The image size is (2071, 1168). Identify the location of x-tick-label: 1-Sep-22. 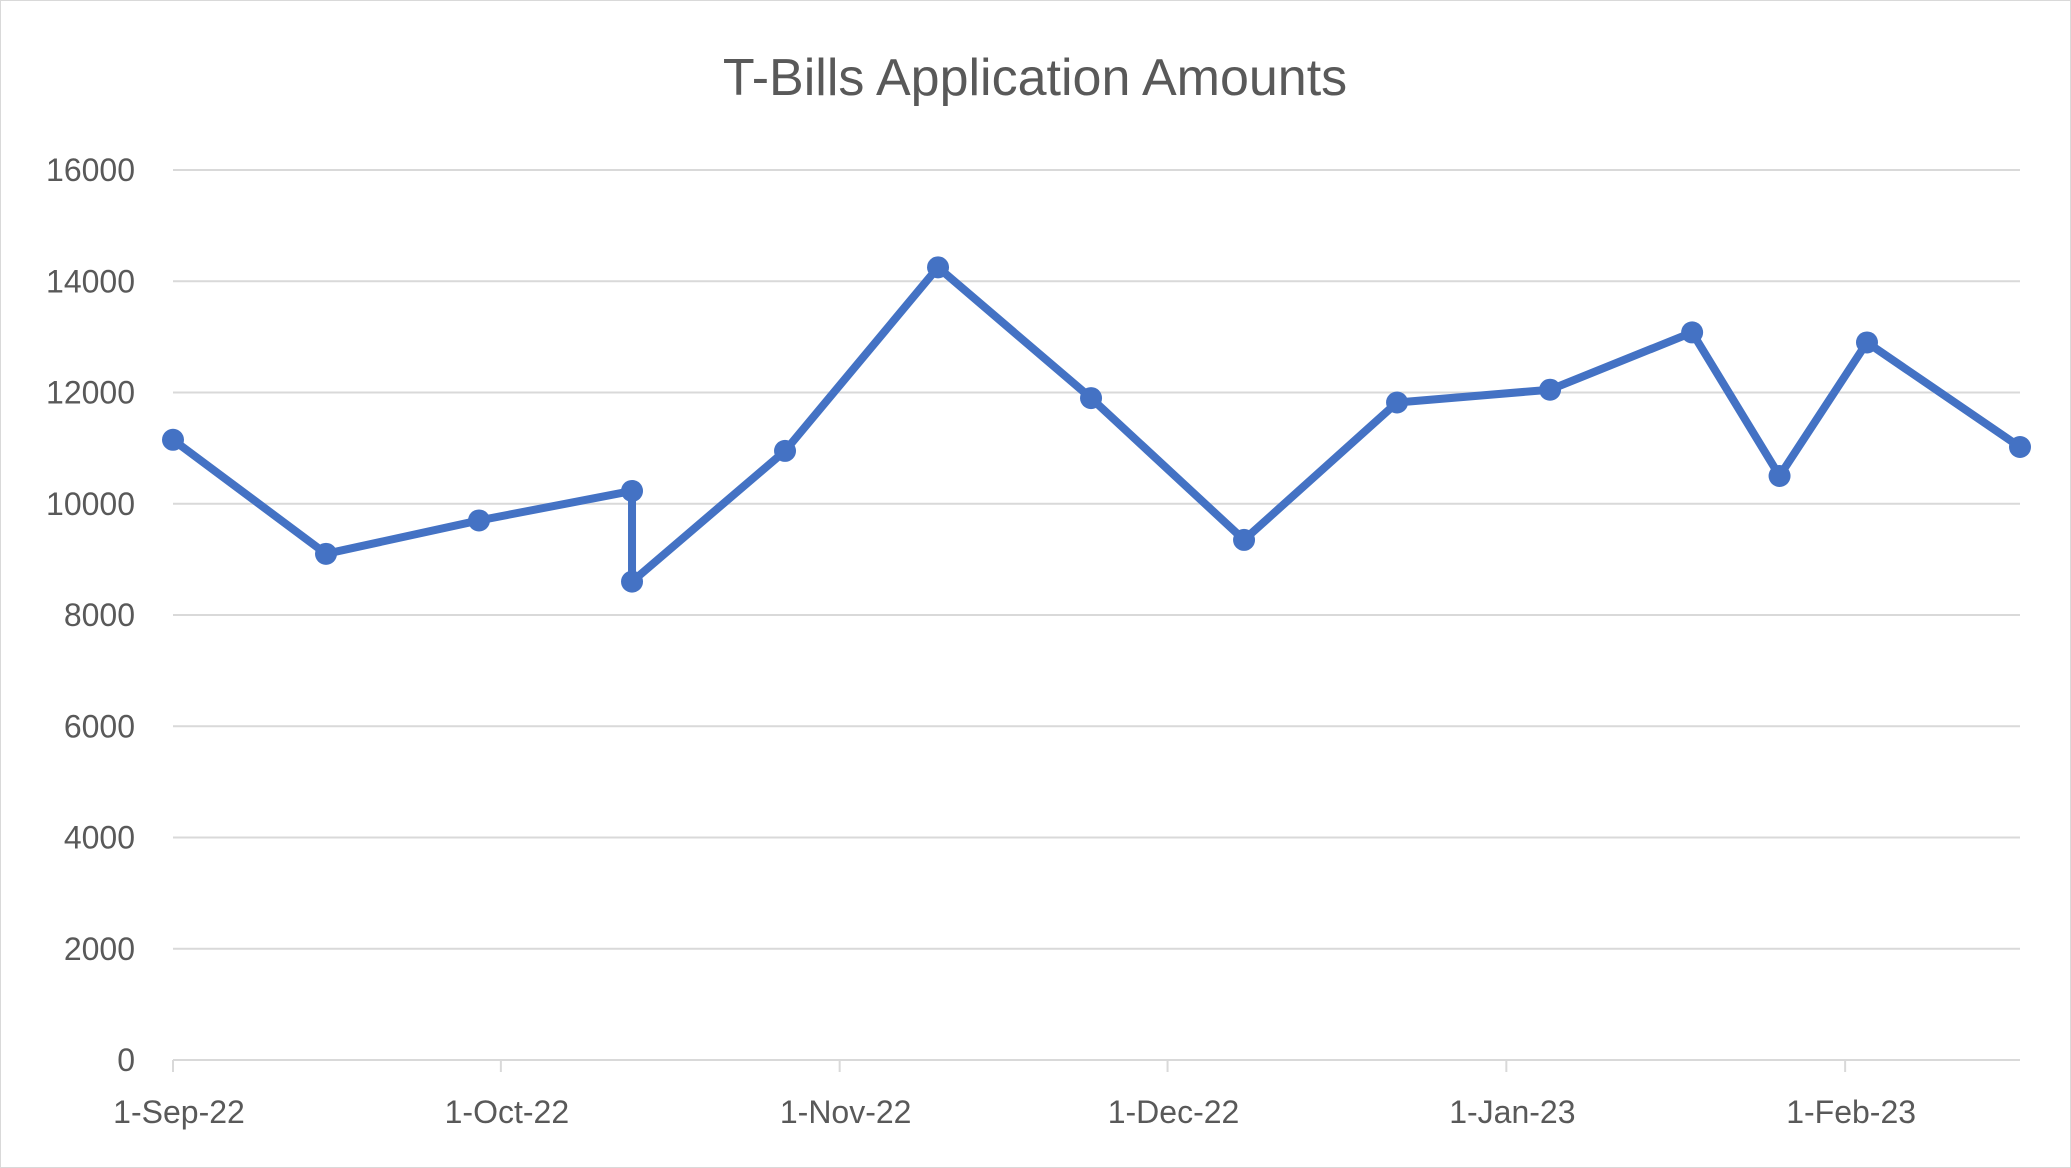
(179, 1112).